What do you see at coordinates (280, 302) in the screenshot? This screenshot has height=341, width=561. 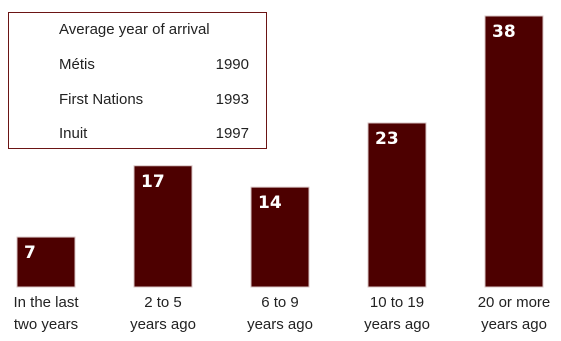 I see `category-label-3-line-1: 6 to 9` at bounding box center [280, 302].